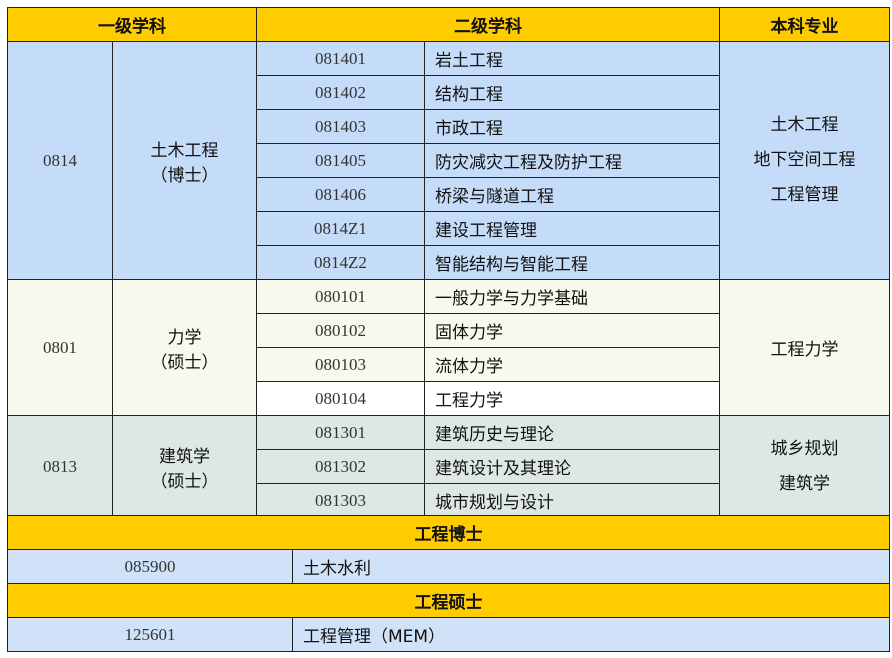 The image size is (892, 658). What do you see at coordinates (340, 160) in the screenshot?
I see `sub-code: 081405` at bounding box center [340, 160].